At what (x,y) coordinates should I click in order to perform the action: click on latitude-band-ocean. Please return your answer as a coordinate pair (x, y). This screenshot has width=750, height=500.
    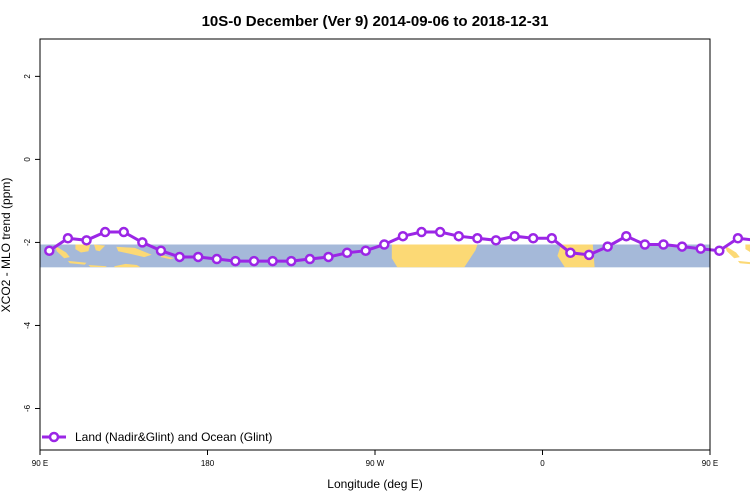
    Looking at the image, I should click on (375, 256).